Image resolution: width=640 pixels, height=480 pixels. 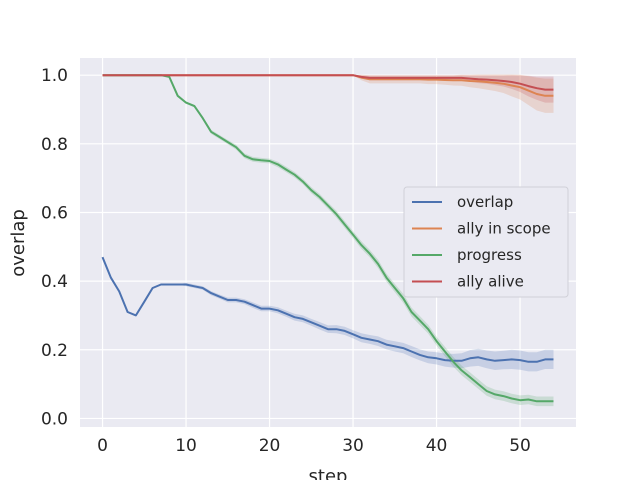 What do you see at coordinates (54, 247) in the screenshot?
I see `y-tick-labels: 0.0 0.2 0.4 0.6 0.8 1.0` at bounding box center [54, 247].